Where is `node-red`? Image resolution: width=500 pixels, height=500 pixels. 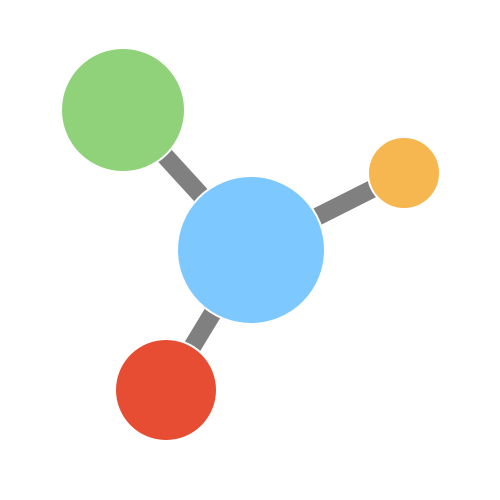
node-red is located at coordinates (166, 390).